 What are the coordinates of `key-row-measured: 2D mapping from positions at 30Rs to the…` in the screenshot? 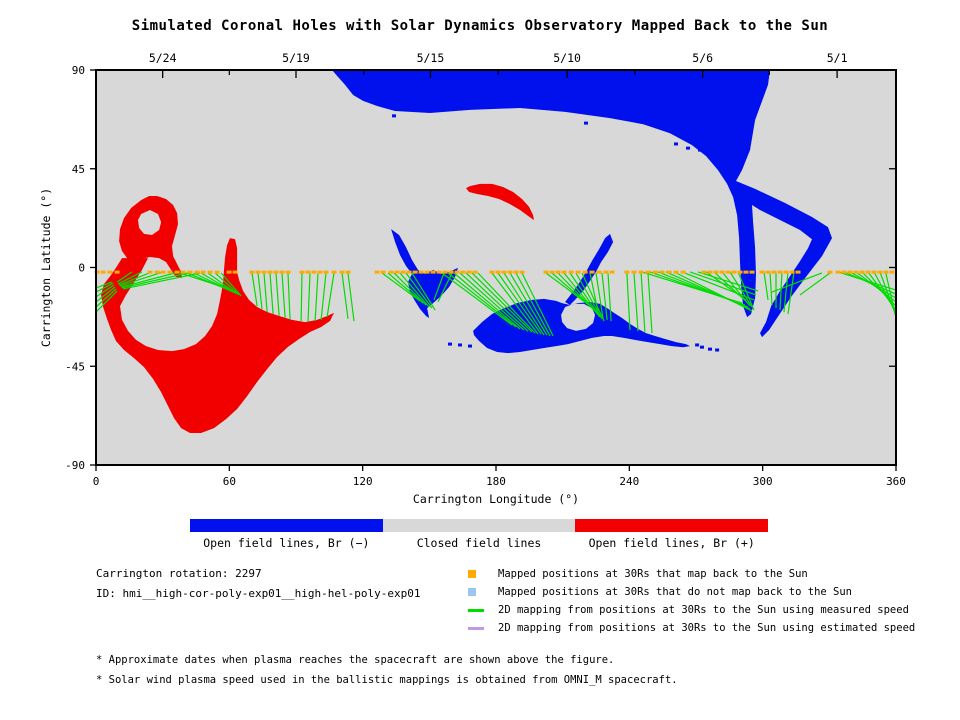 It's located at (691, 610).